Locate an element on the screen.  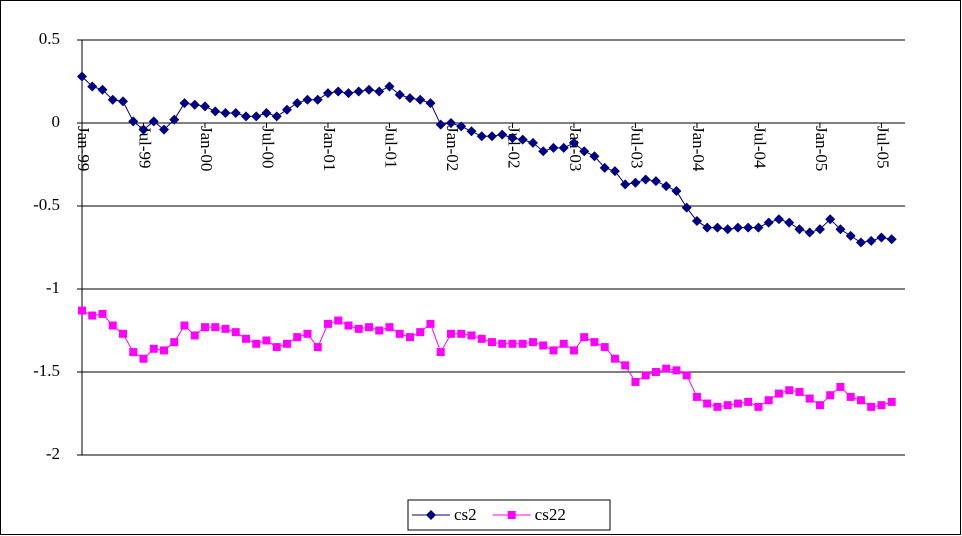
x-tick-label: Jan-04 is located at coordinates (698, 149).